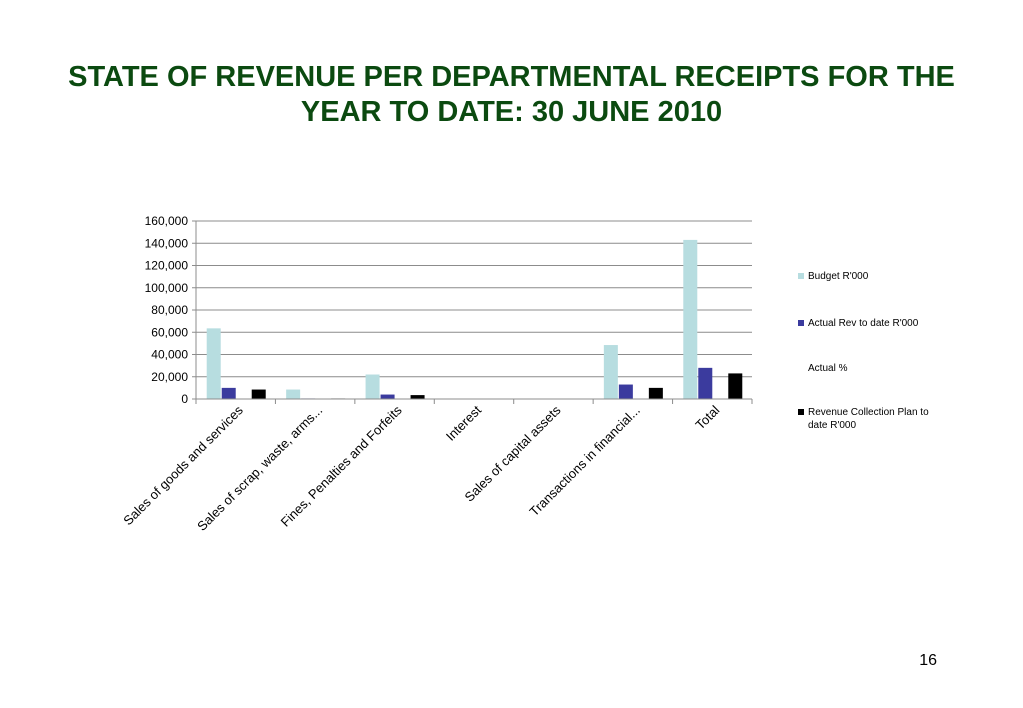  Describe the element at coordinates (828, 368) in the screenshot. I see `legend-label-actual-pct: Actual %` at that location.